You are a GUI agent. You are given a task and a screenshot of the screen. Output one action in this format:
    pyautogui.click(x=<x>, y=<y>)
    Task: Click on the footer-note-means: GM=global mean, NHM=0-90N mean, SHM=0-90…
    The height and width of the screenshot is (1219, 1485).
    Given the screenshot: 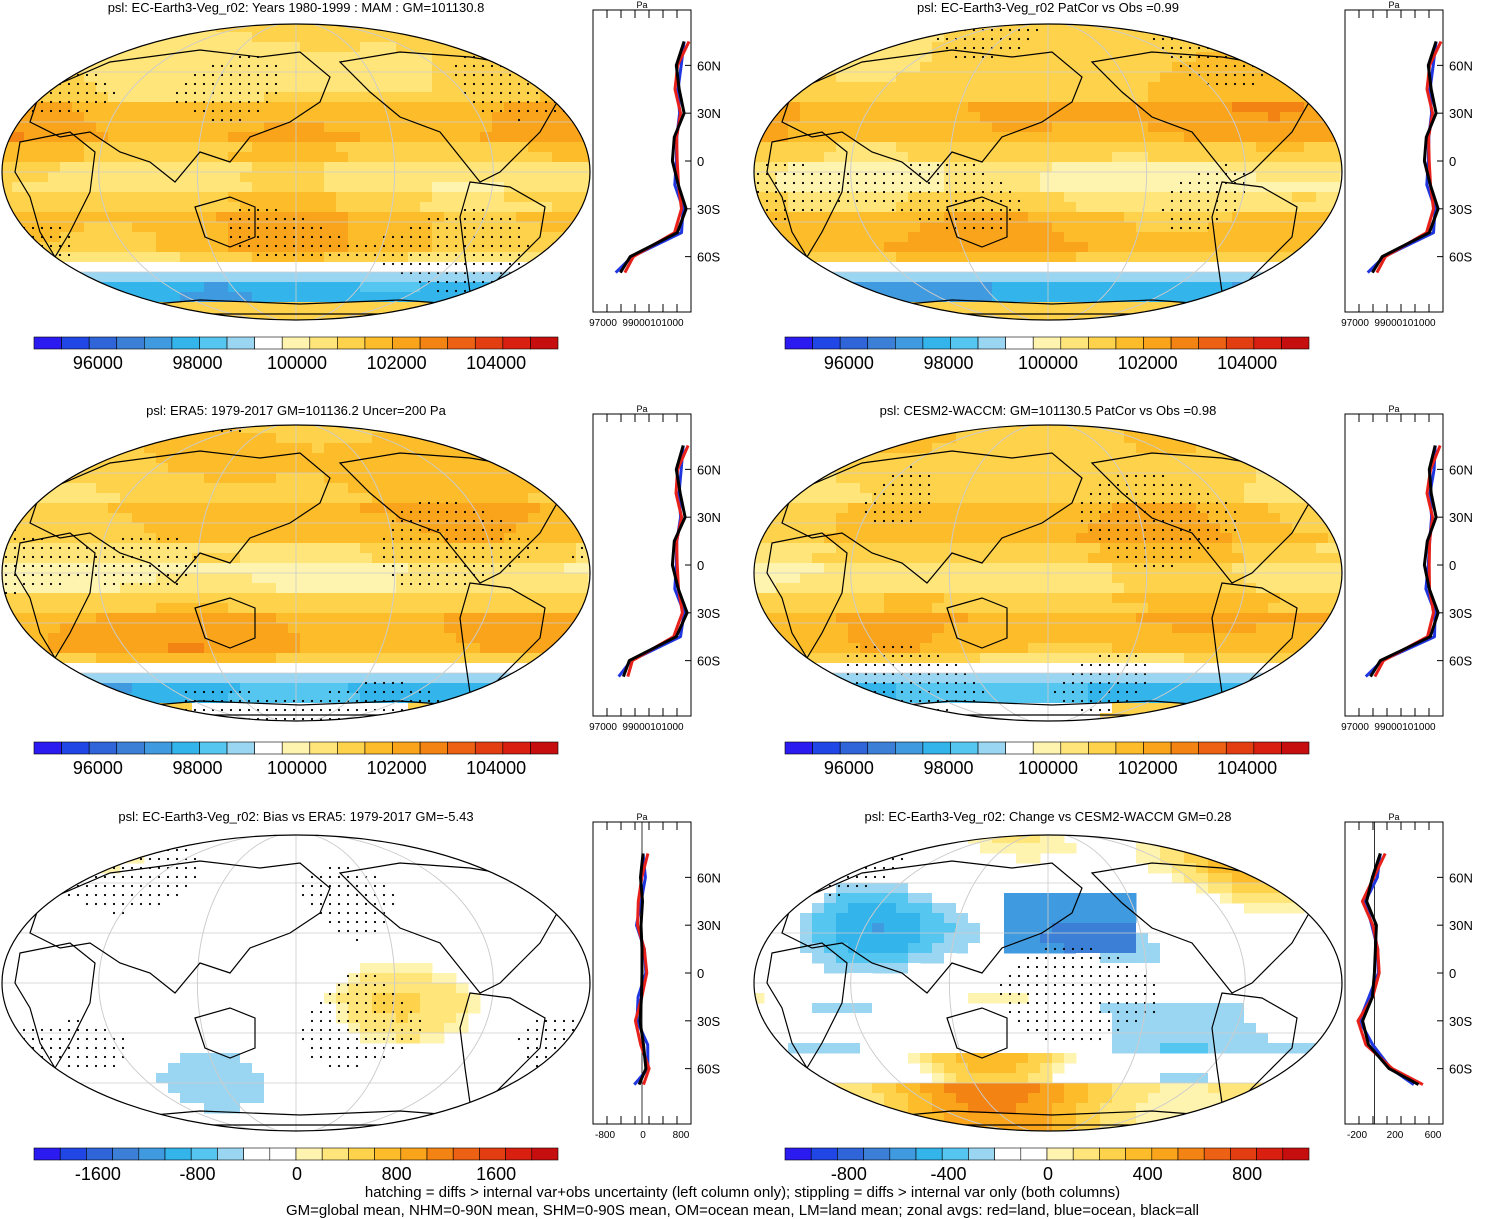 What is the action you would take?
    pyautogui.click(x=742, y=1210)
    